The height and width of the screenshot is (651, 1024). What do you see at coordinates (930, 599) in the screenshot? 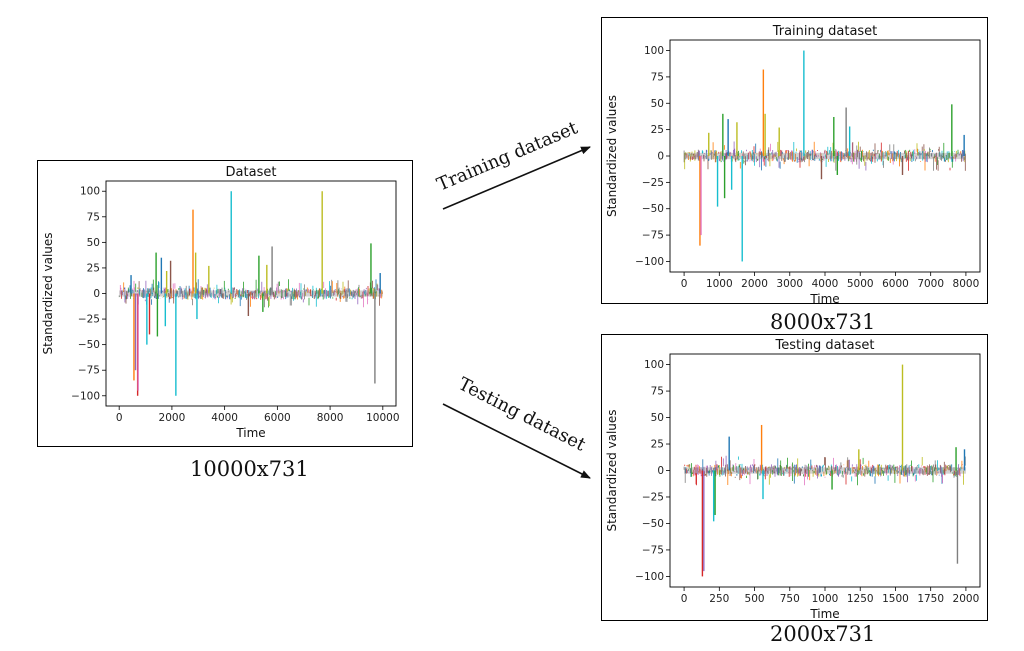
I see `x-tick-label: 1750` at bounding box center [930, 599].